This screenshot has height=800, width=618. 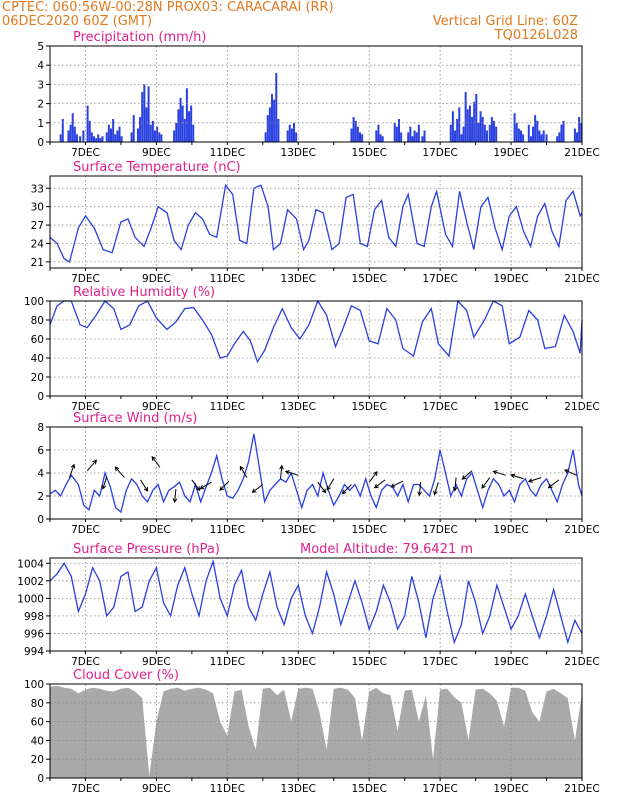 What do you see at coordinates (505, 21) in the screenshot?
I see `header-grid-line: Vertical Grid Line: 60Z` at bounding box center [505, 21].